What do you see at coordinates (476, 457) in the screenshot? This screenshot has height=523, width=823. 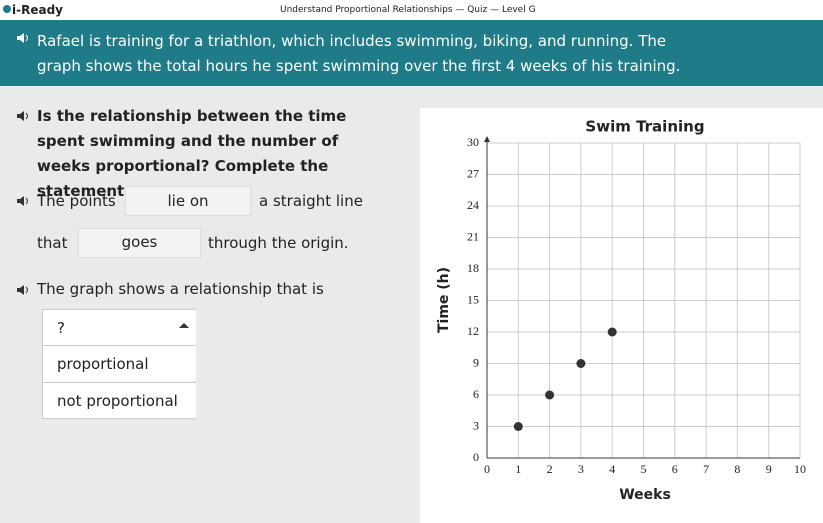 I see `y-tick-label: 0` at bounding box center [476, 457].